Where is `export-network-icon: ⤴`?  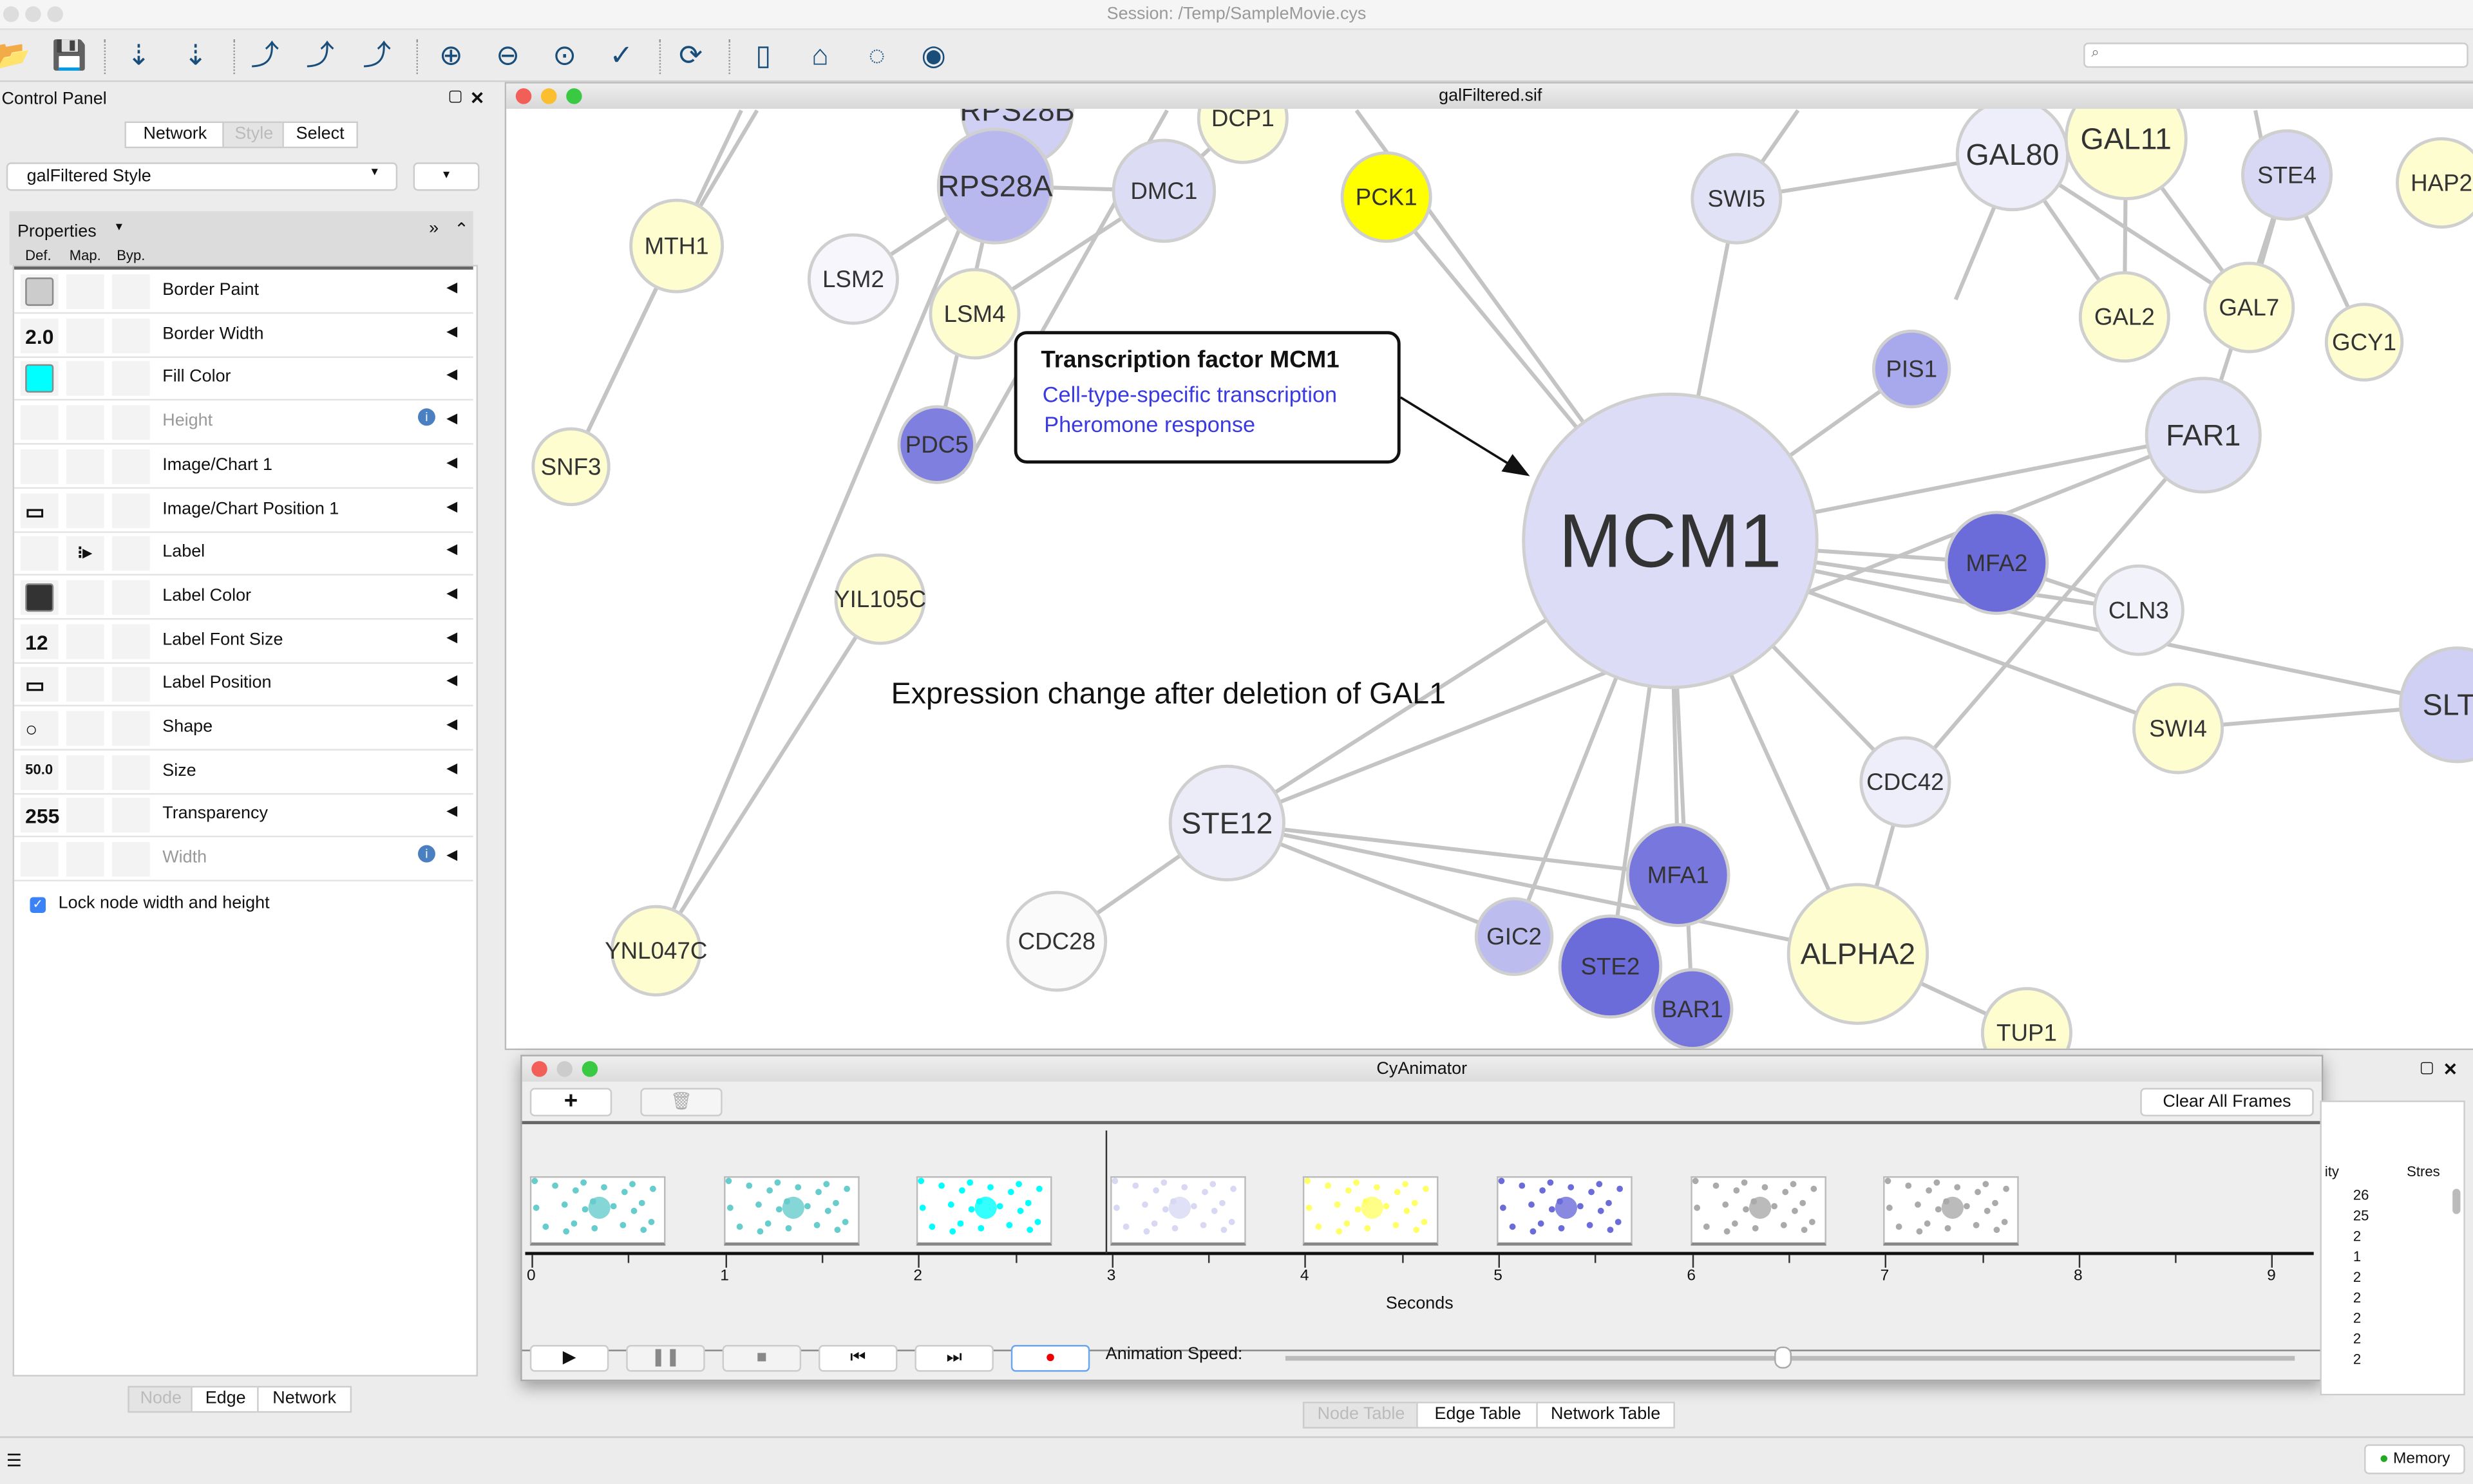
export-network-icon: ⤴ is located at coordinates (265, 55).